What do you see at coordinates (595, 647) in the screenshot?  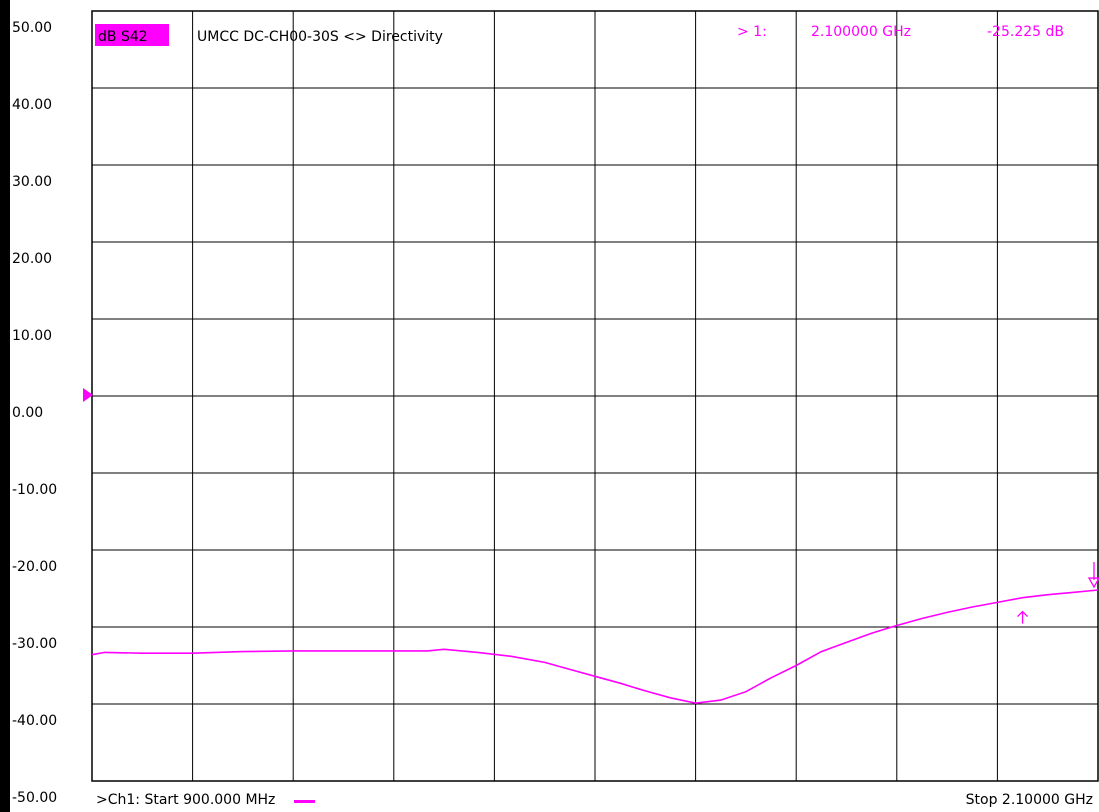 I see `trace-line` at bounding box center [595, 647].